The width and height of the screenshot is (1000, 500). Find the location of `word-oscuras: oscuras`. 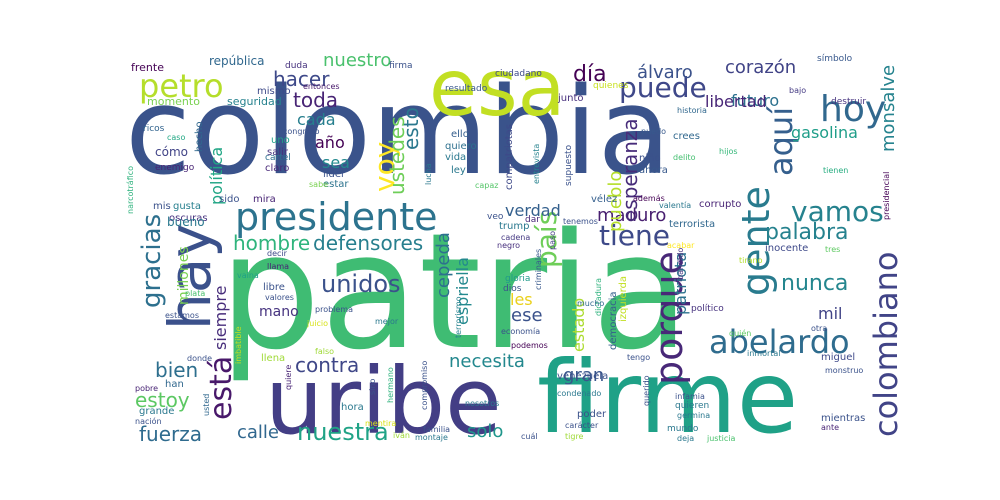

word-oscuras: oscuras is located at coordinates (188, 218).